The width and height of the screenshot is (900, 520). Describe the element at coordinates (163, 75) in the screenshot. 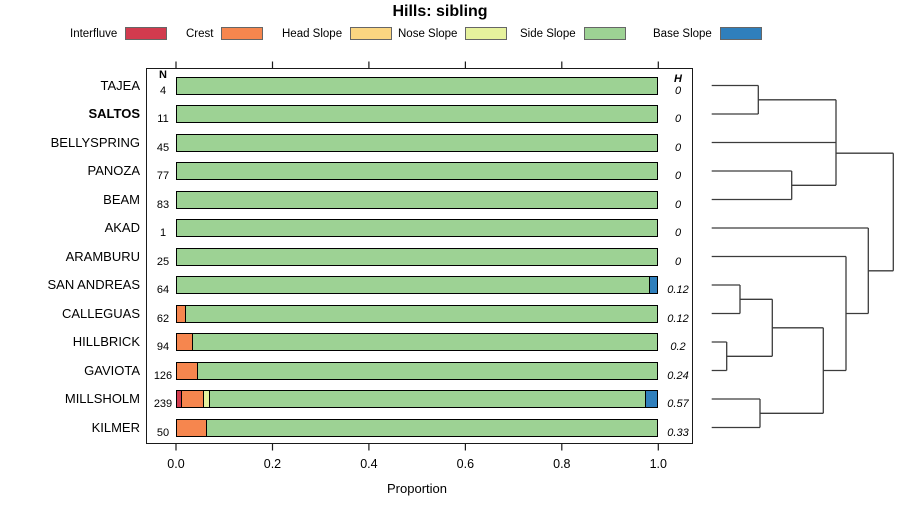

I see `n-column-header: N` at that location.